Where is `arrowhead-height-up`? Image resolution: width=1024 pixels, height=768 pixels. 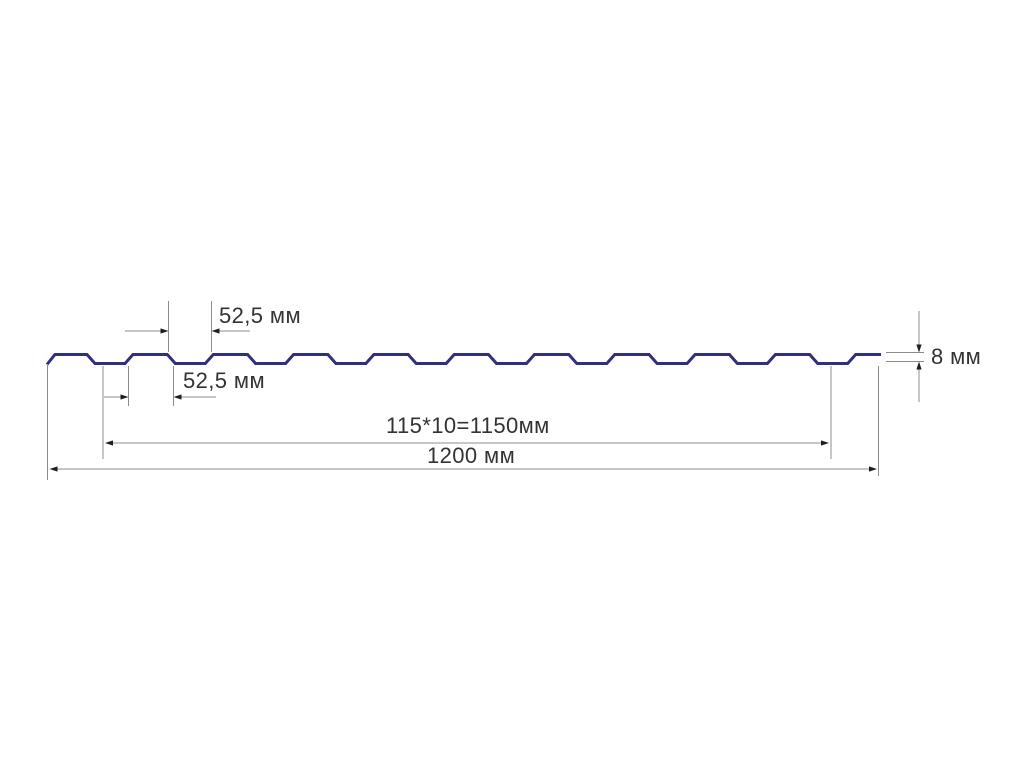 arrowhead-height-up is located at coordinates (919, 365).